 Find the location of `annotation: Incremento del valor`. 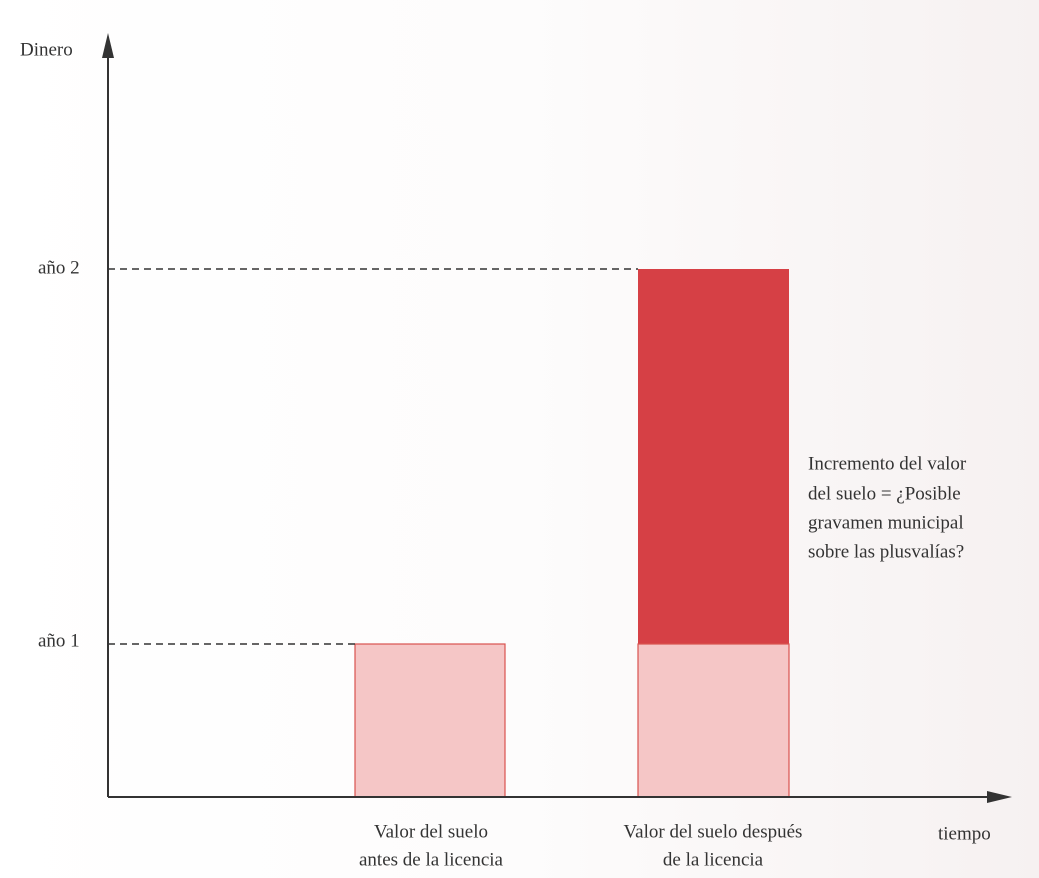

annotation: Incremento del valor is located at coordinates (887, 463).